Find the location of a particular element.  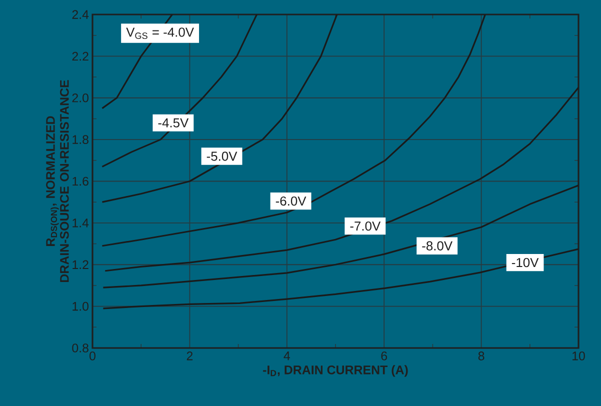

annotation: -8.0V is located at coordinates (437, 245).